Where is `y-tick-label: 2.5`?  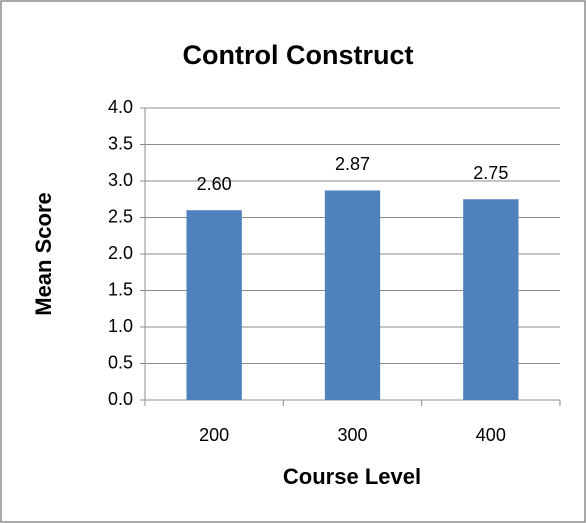
y-tick-label: 2.5 is located at coordinates (120, 216).